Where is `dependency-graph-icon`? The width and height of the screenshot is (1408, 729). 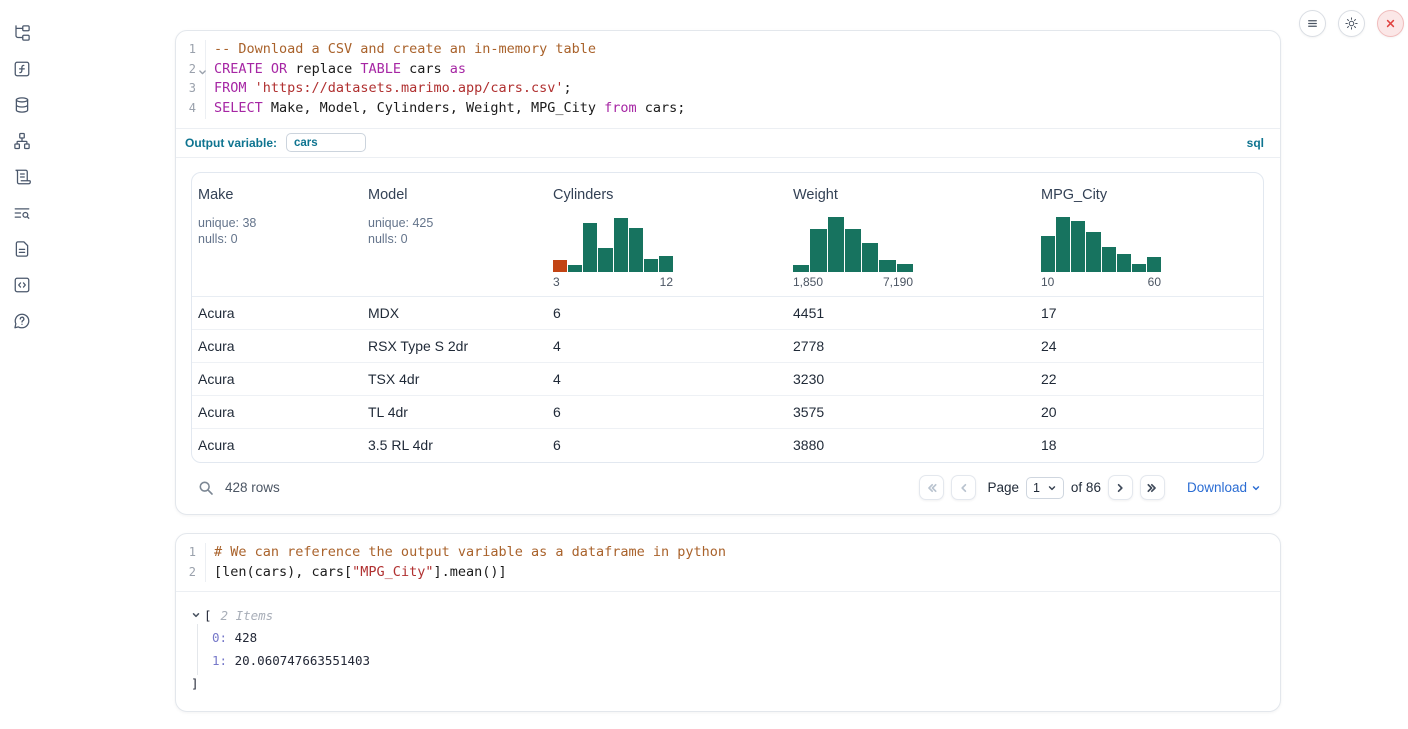 dependency-graph-icon is located at coordinates (22, 141).